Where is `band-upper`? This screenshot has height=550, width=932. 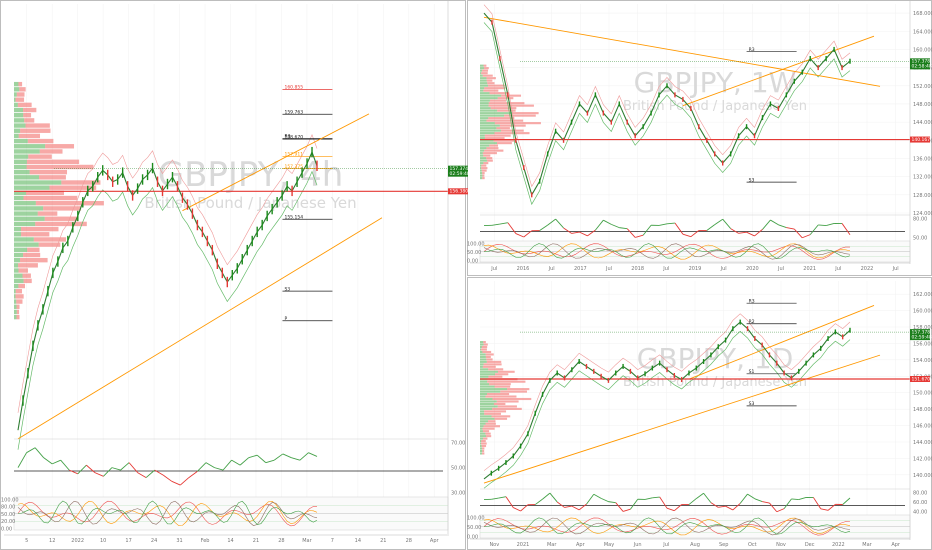
band-upper is located at coordinates (667, 392).